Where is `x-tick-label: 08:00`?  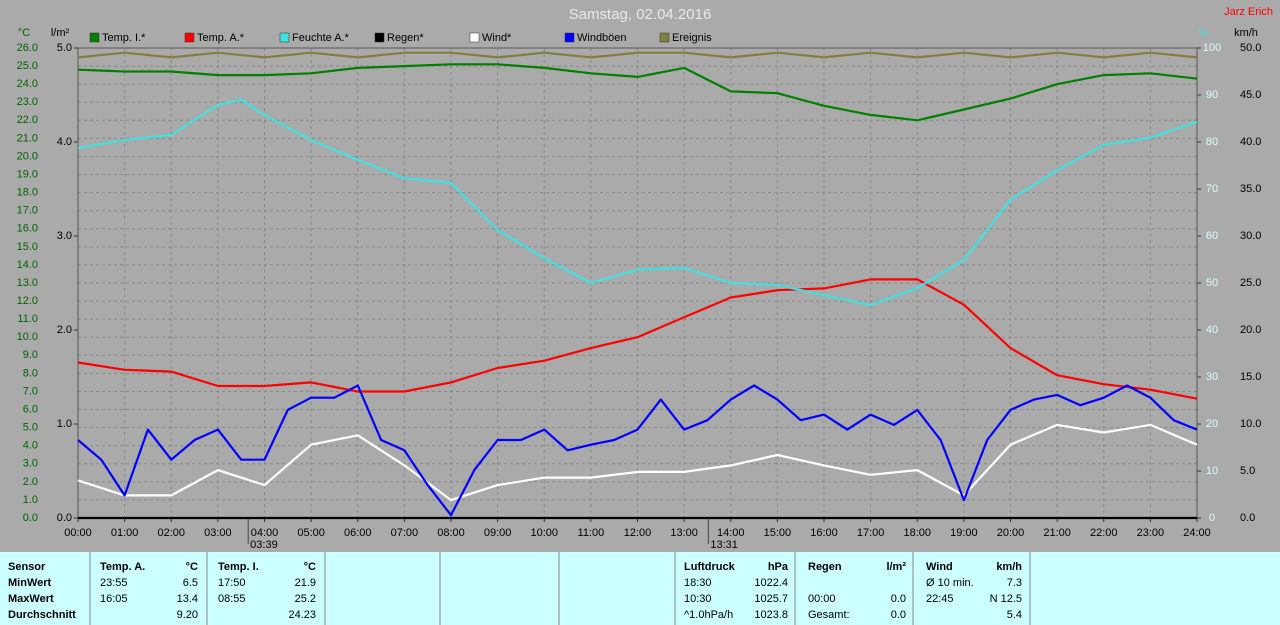 x-tick-label: 08:00 is located at coordinates (451, 533).